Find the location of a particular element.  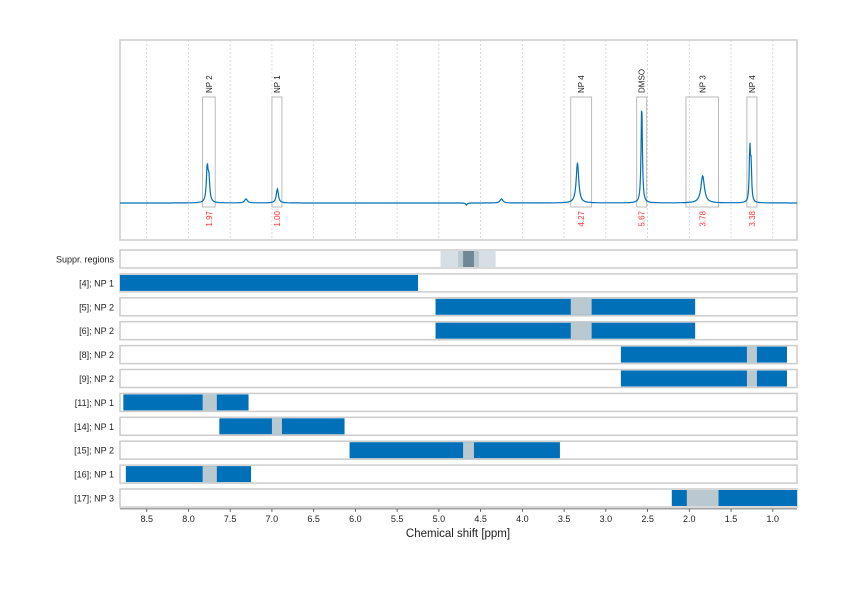

row-label: [4]; NP 1 is located at coordinates (96, 283).